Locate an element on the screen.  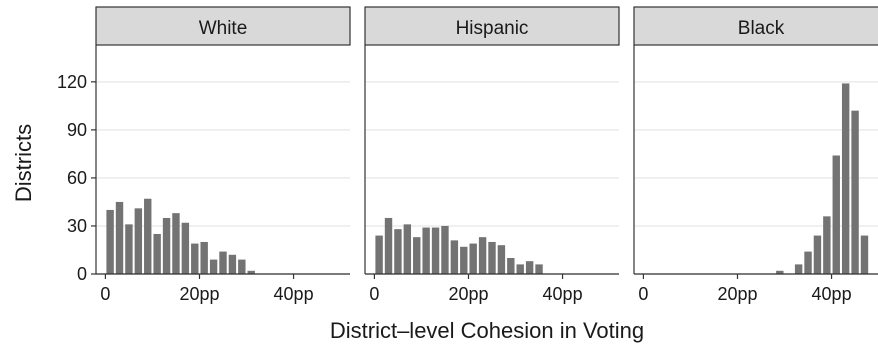
y-tick-label: 0 is located at coordinates (82, 274).